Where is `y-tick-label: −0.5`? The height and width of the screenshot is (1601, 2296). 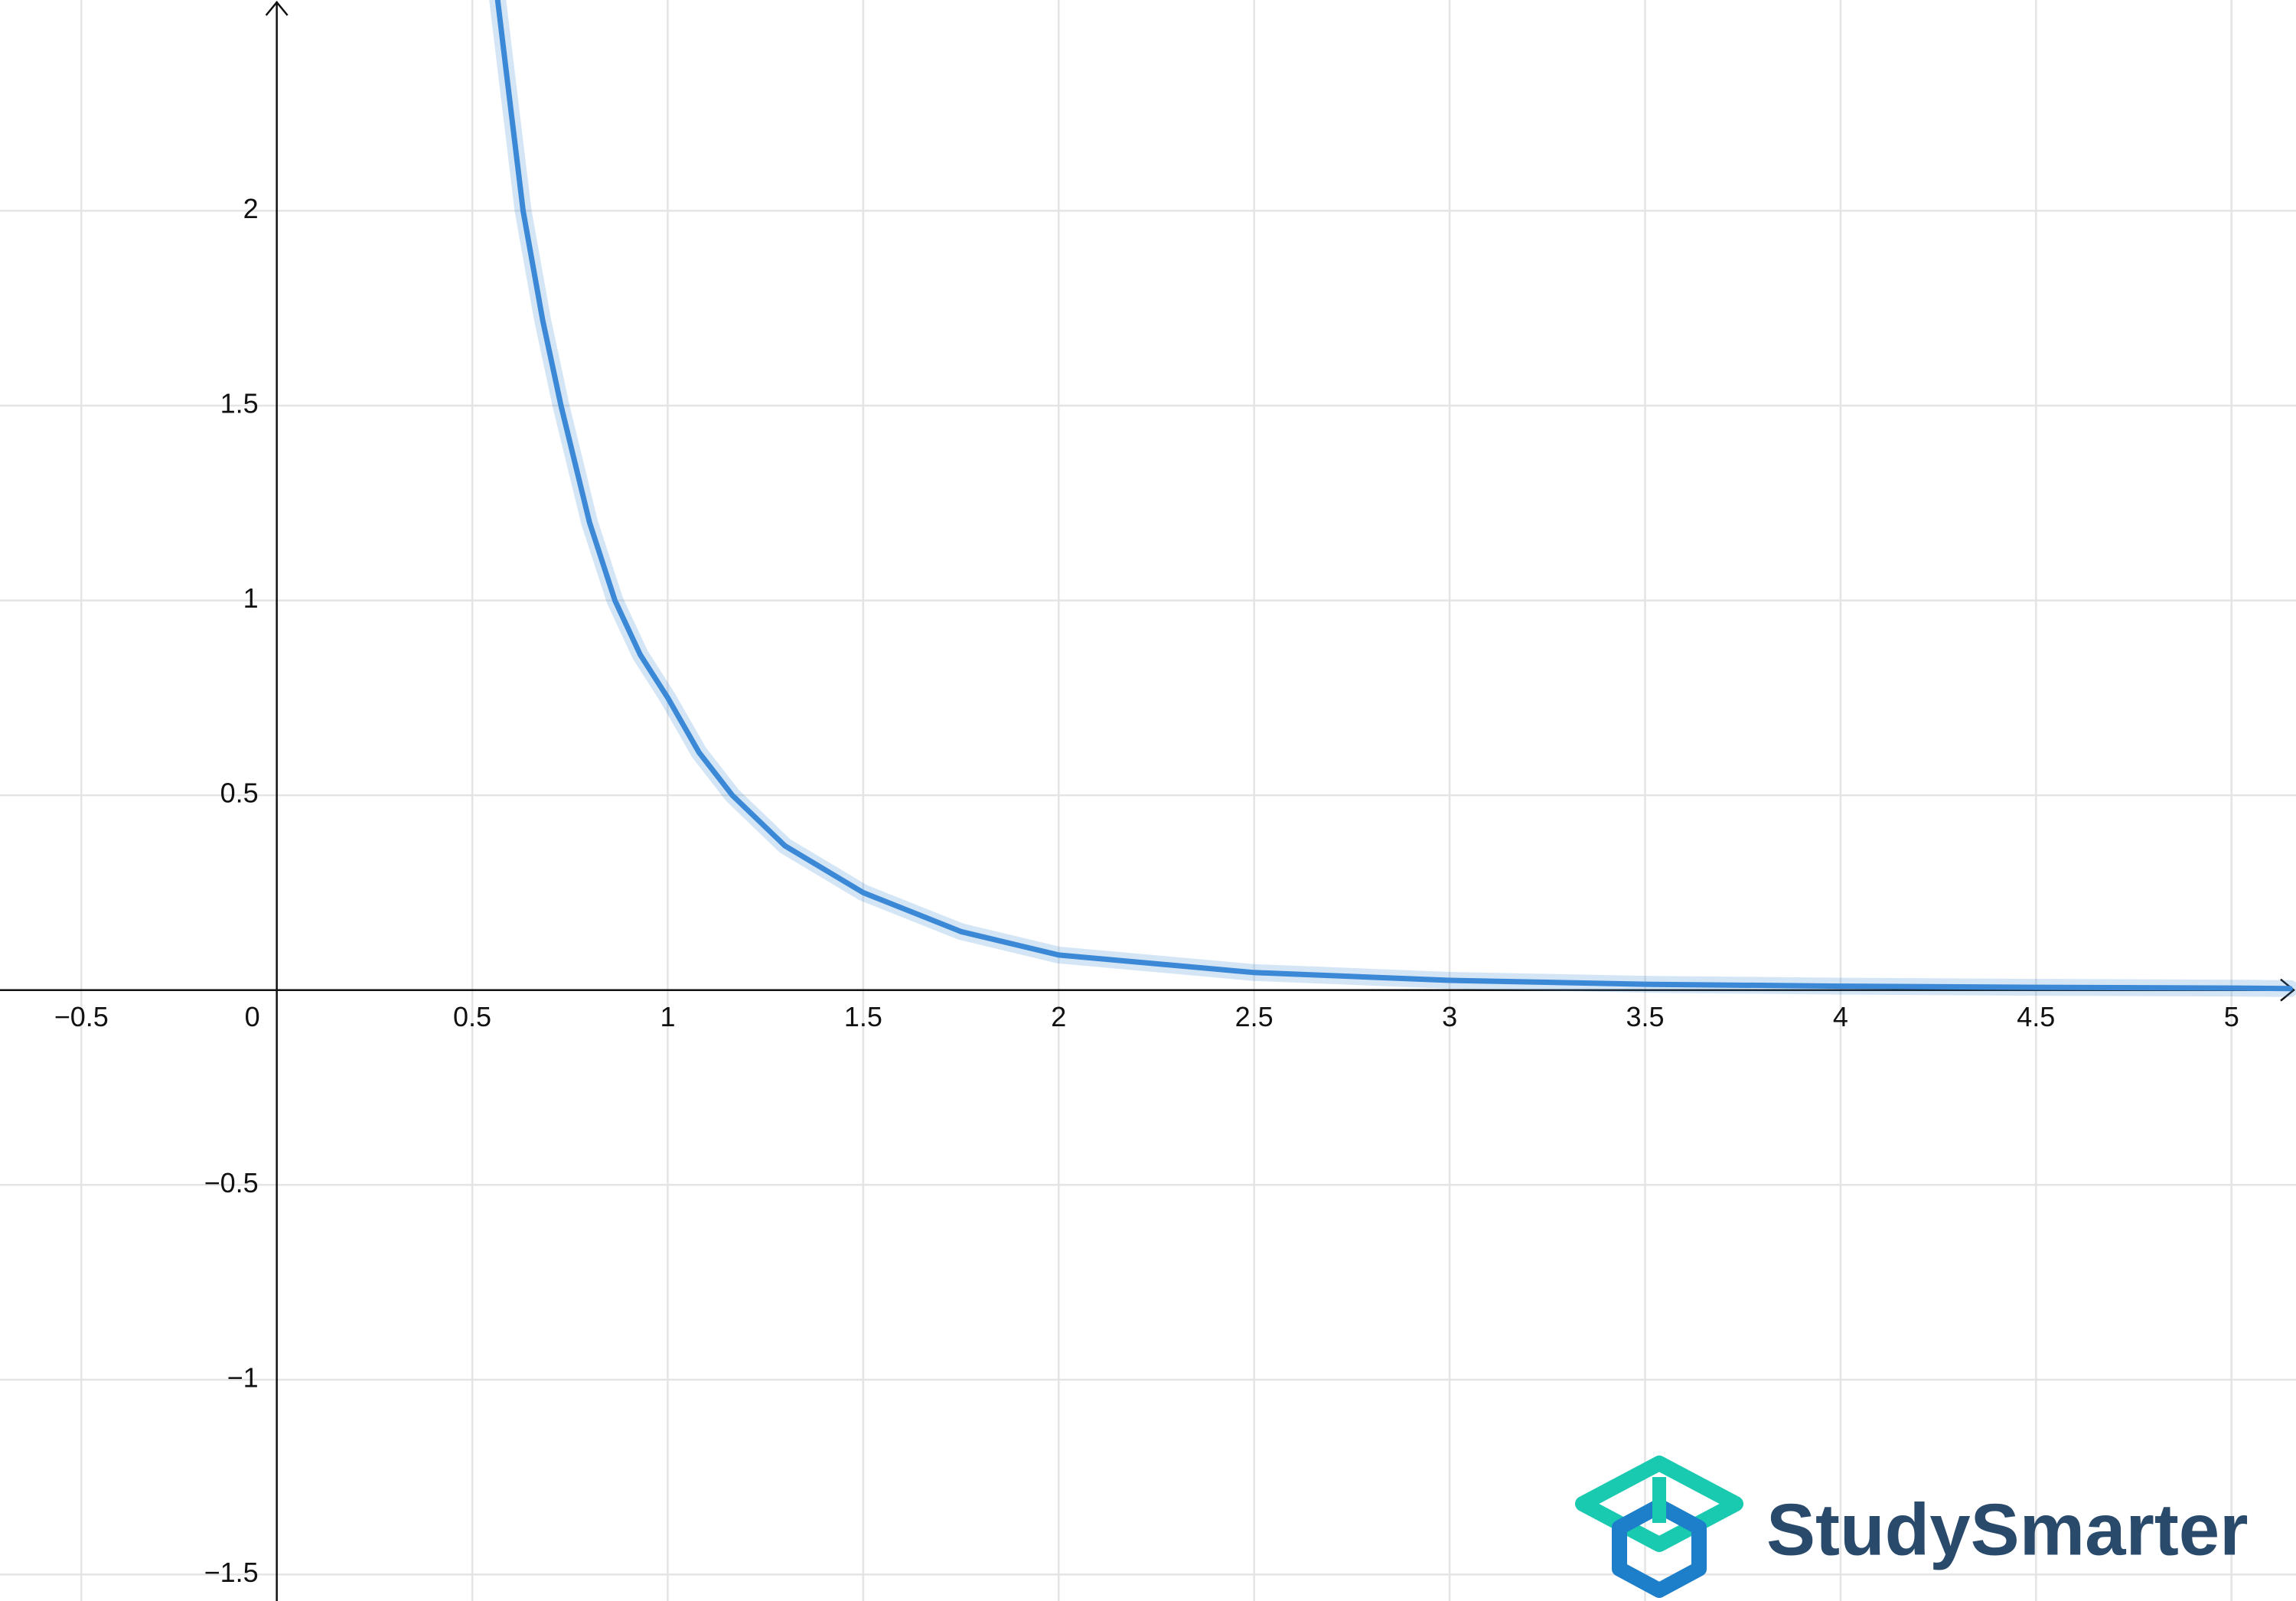 y-tick-label: −0.5 is located at coordinates (231, 1182).